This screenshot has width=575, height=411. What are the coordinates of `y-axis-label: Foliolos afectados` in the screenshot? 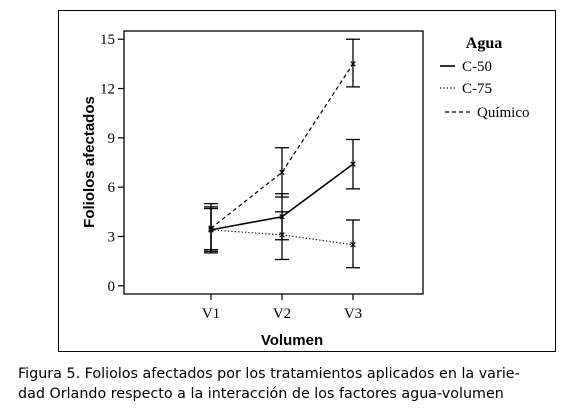 It's located at (89, 162).